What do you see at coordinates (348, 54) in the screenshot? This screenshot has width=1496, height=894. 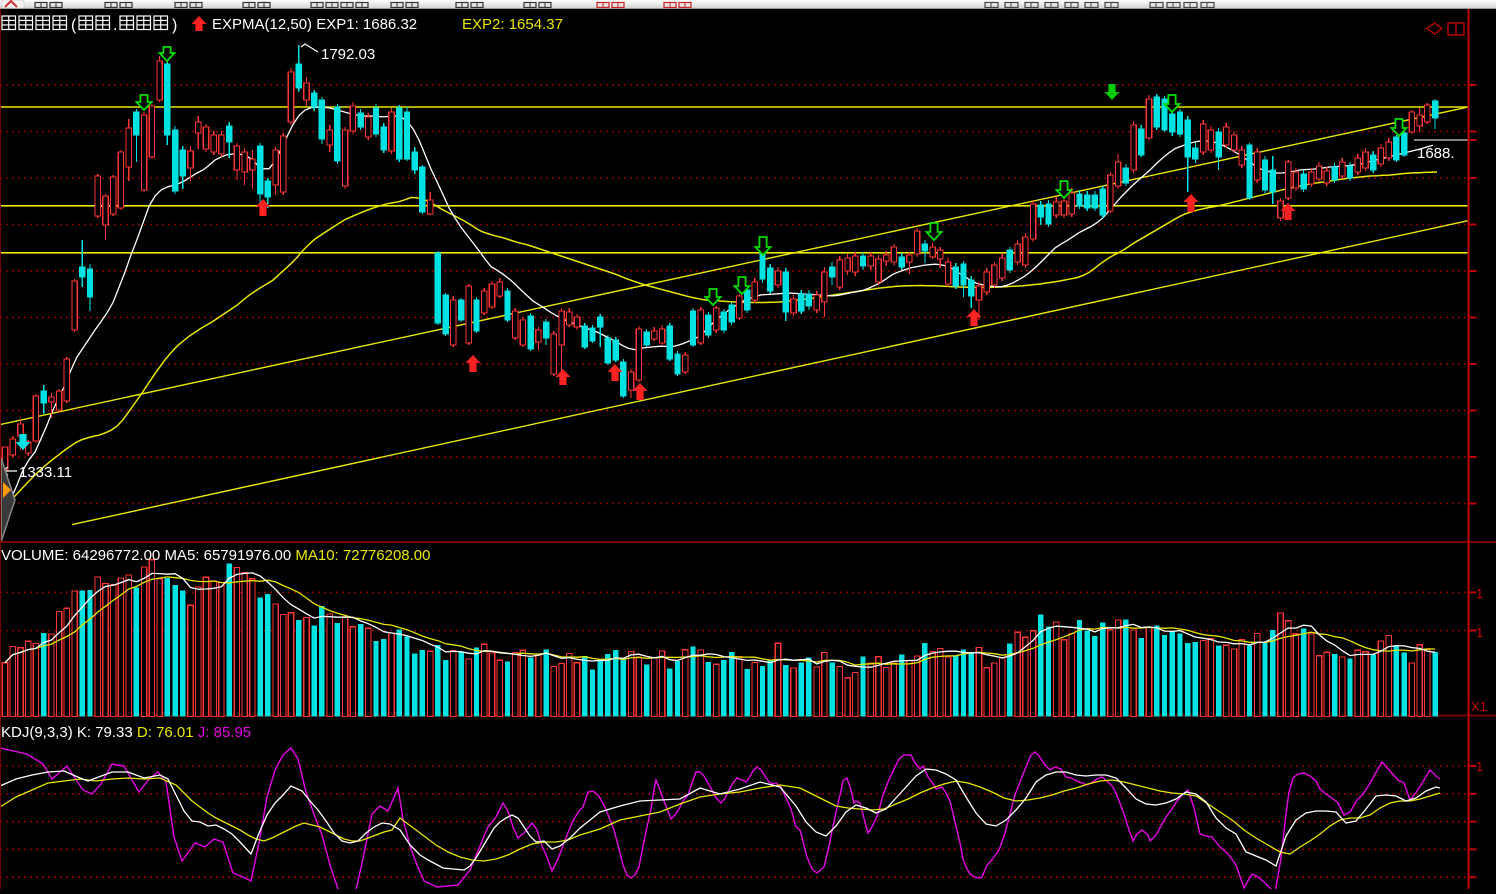 I see `svg-text: 1792.03` at bounding box center [348, 54].